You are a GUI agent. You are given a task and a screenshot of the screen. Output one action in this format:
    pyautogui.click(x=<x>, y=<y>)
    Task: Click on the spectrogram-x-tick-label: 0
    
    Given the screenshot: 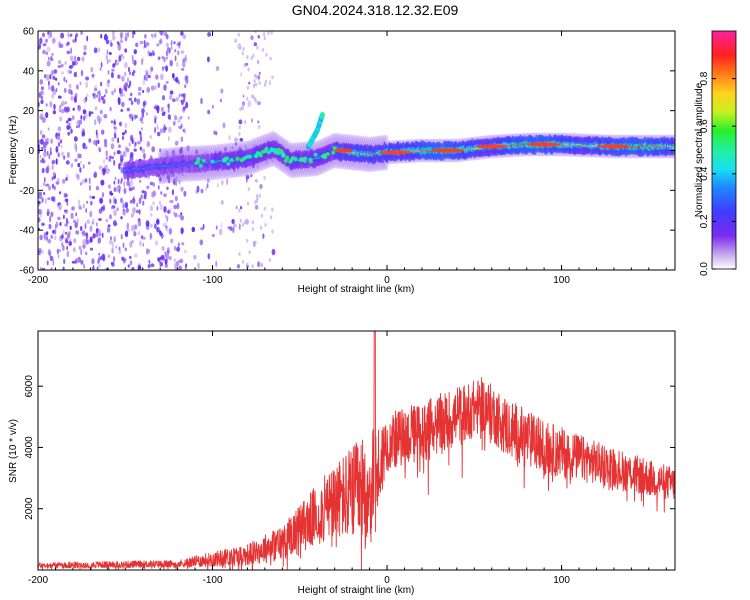 What is the action you would take?
    pyautogui.click(x=387, y=280)
    